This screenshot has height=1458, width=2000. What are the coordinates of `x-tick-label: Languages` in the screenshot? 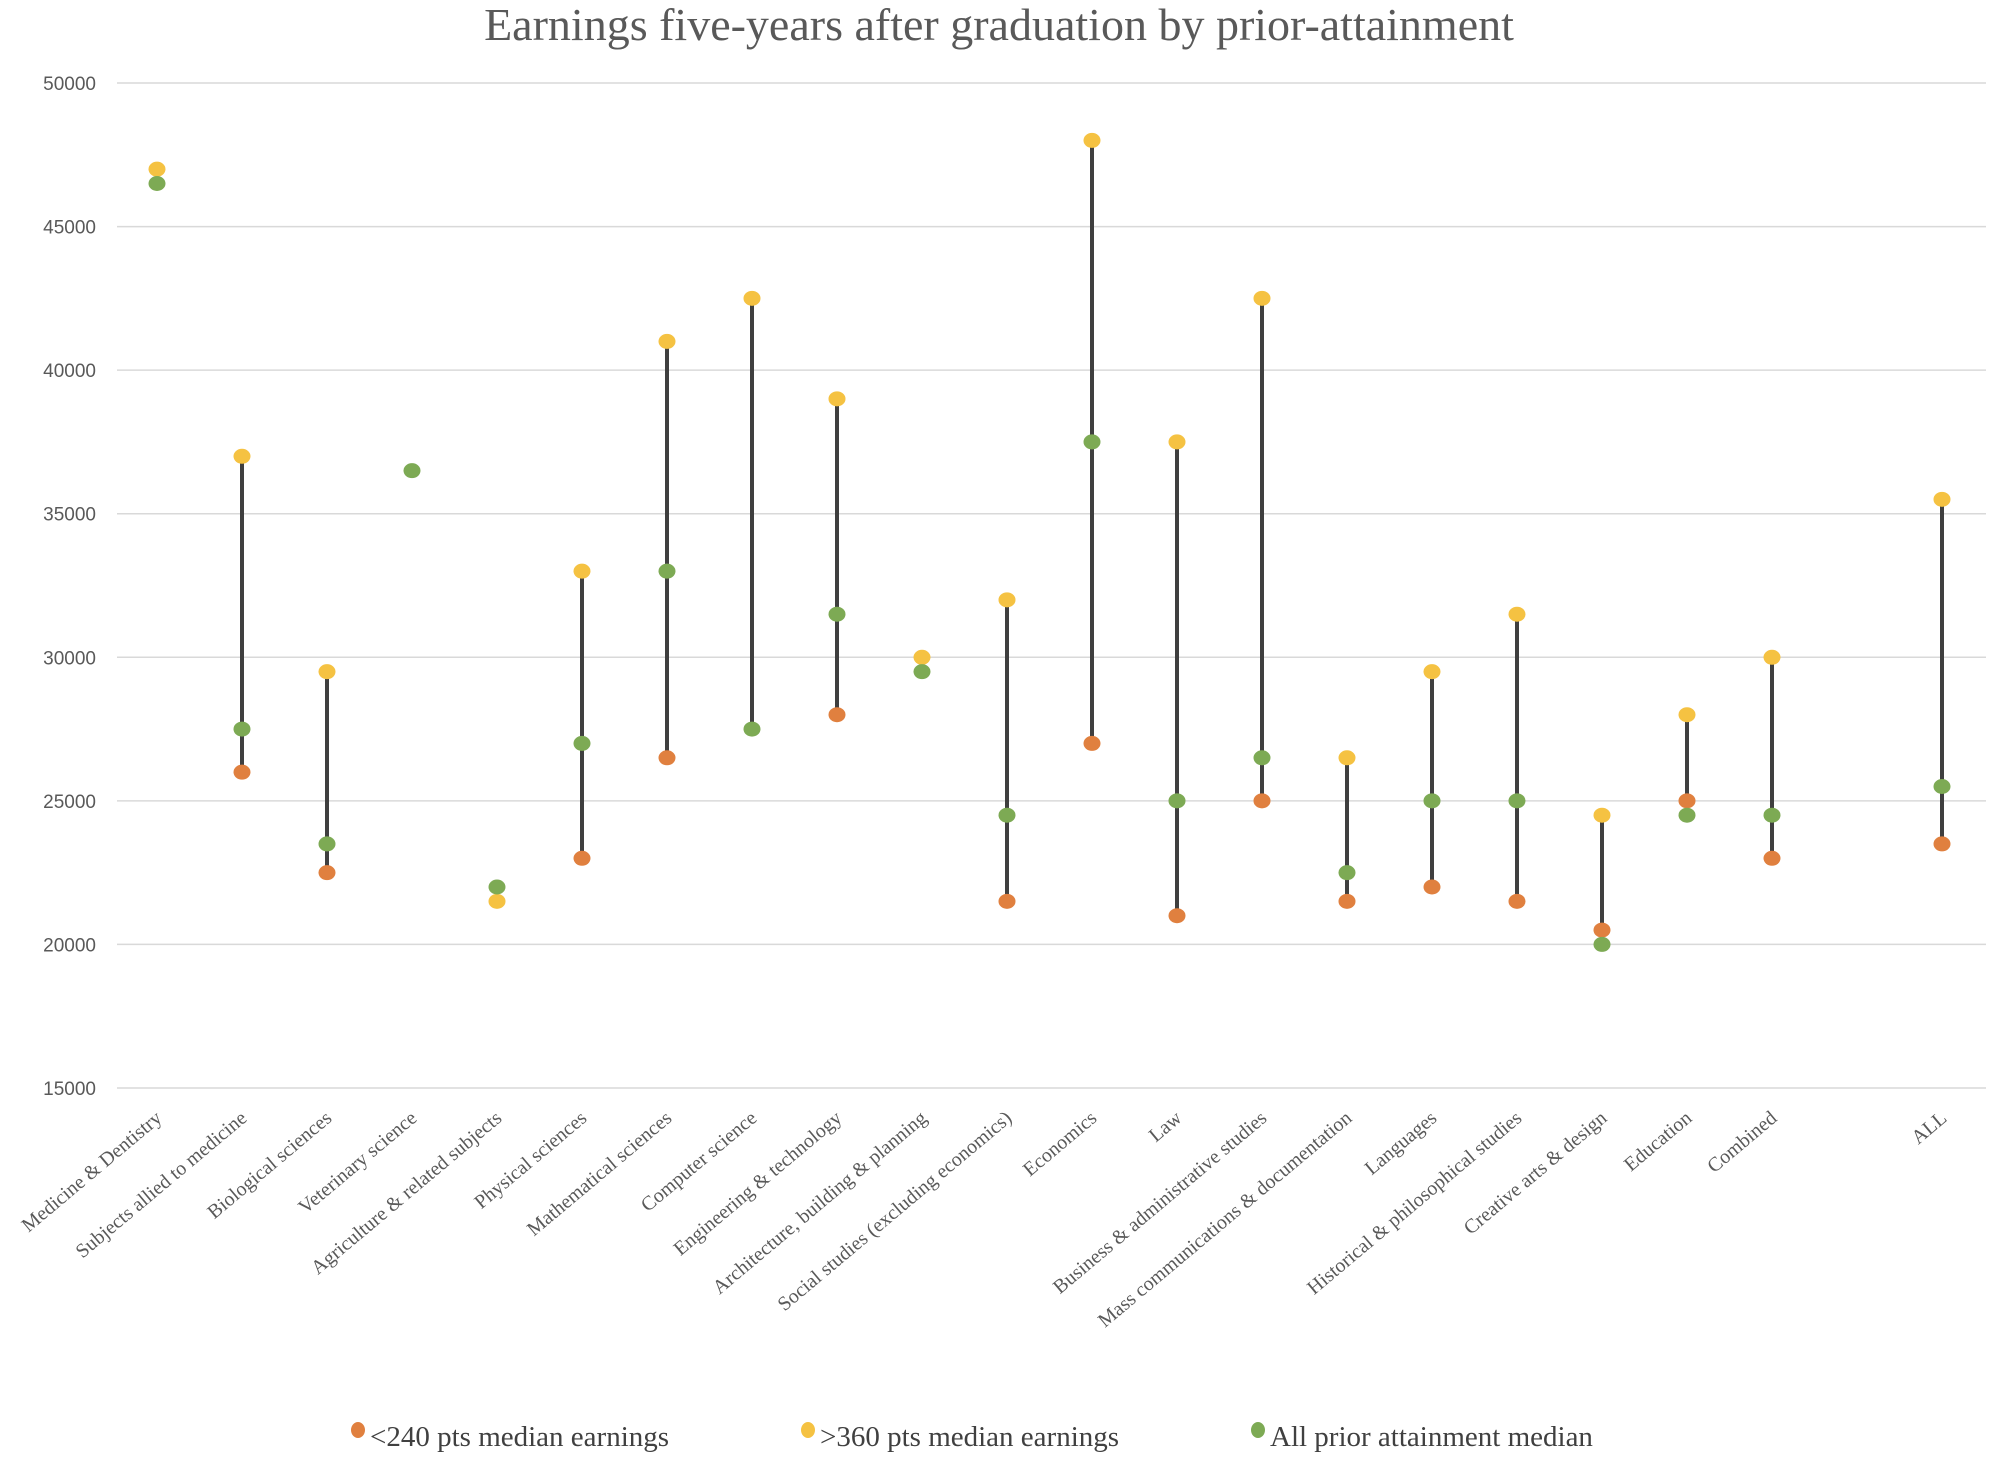 It's located at (1401, 1143).